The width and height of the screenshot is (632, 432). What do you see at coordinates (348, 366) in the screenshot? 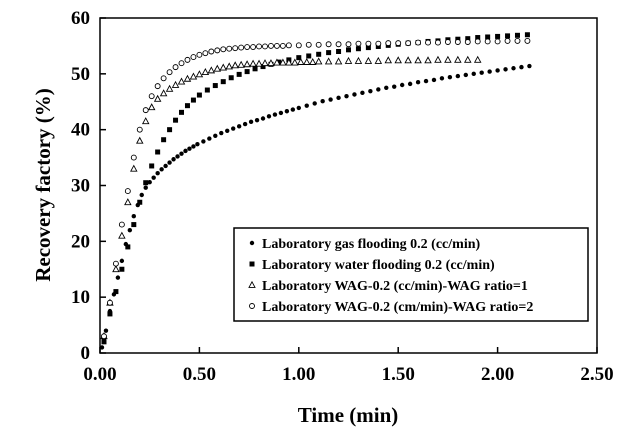
I see `x-axis-ticks: 0.00 0.50 1.00 1.50 2.00 2.50` at bounding box center [348, 366].